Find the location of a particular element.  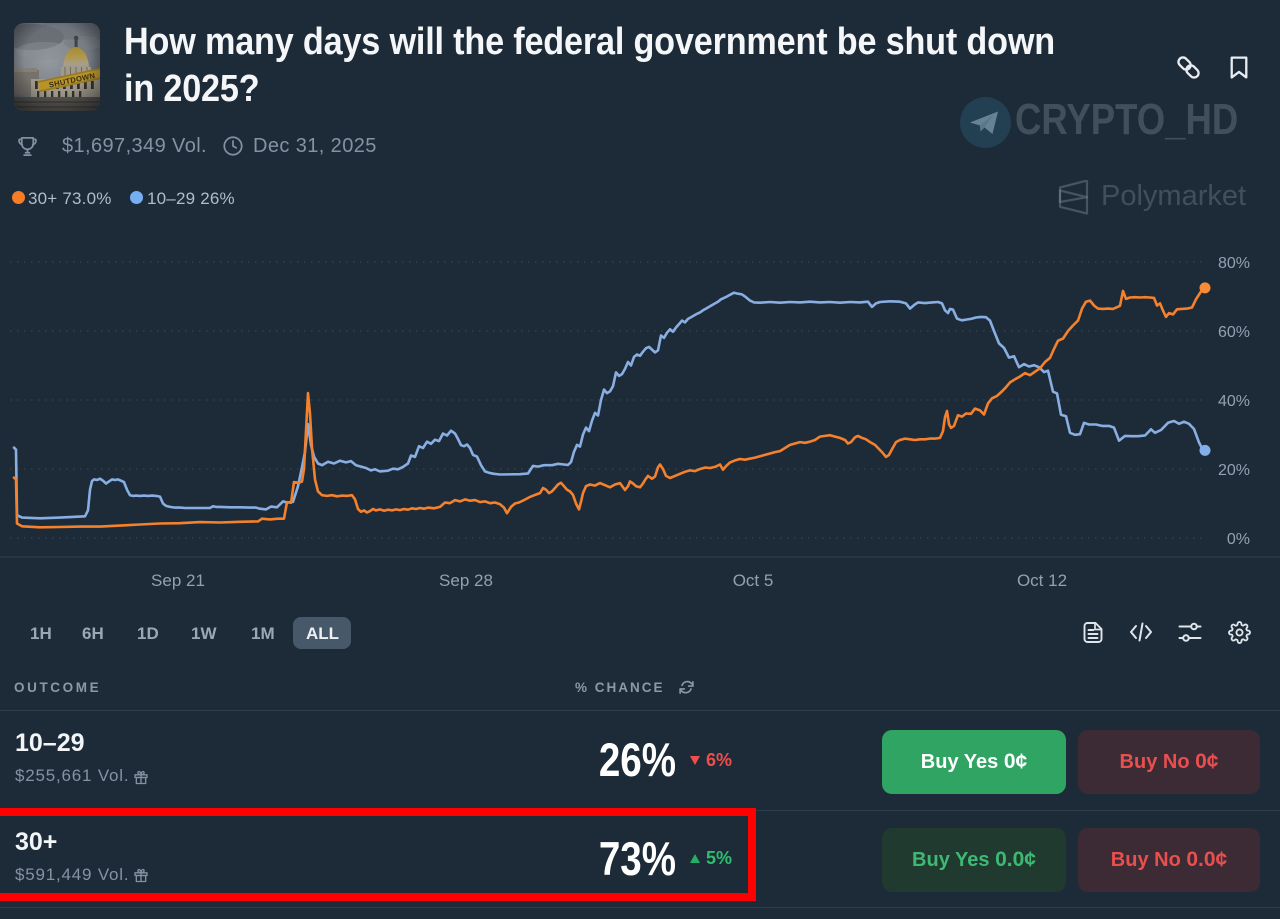

svg-text: 60% is located at coordinates (1234, 332).